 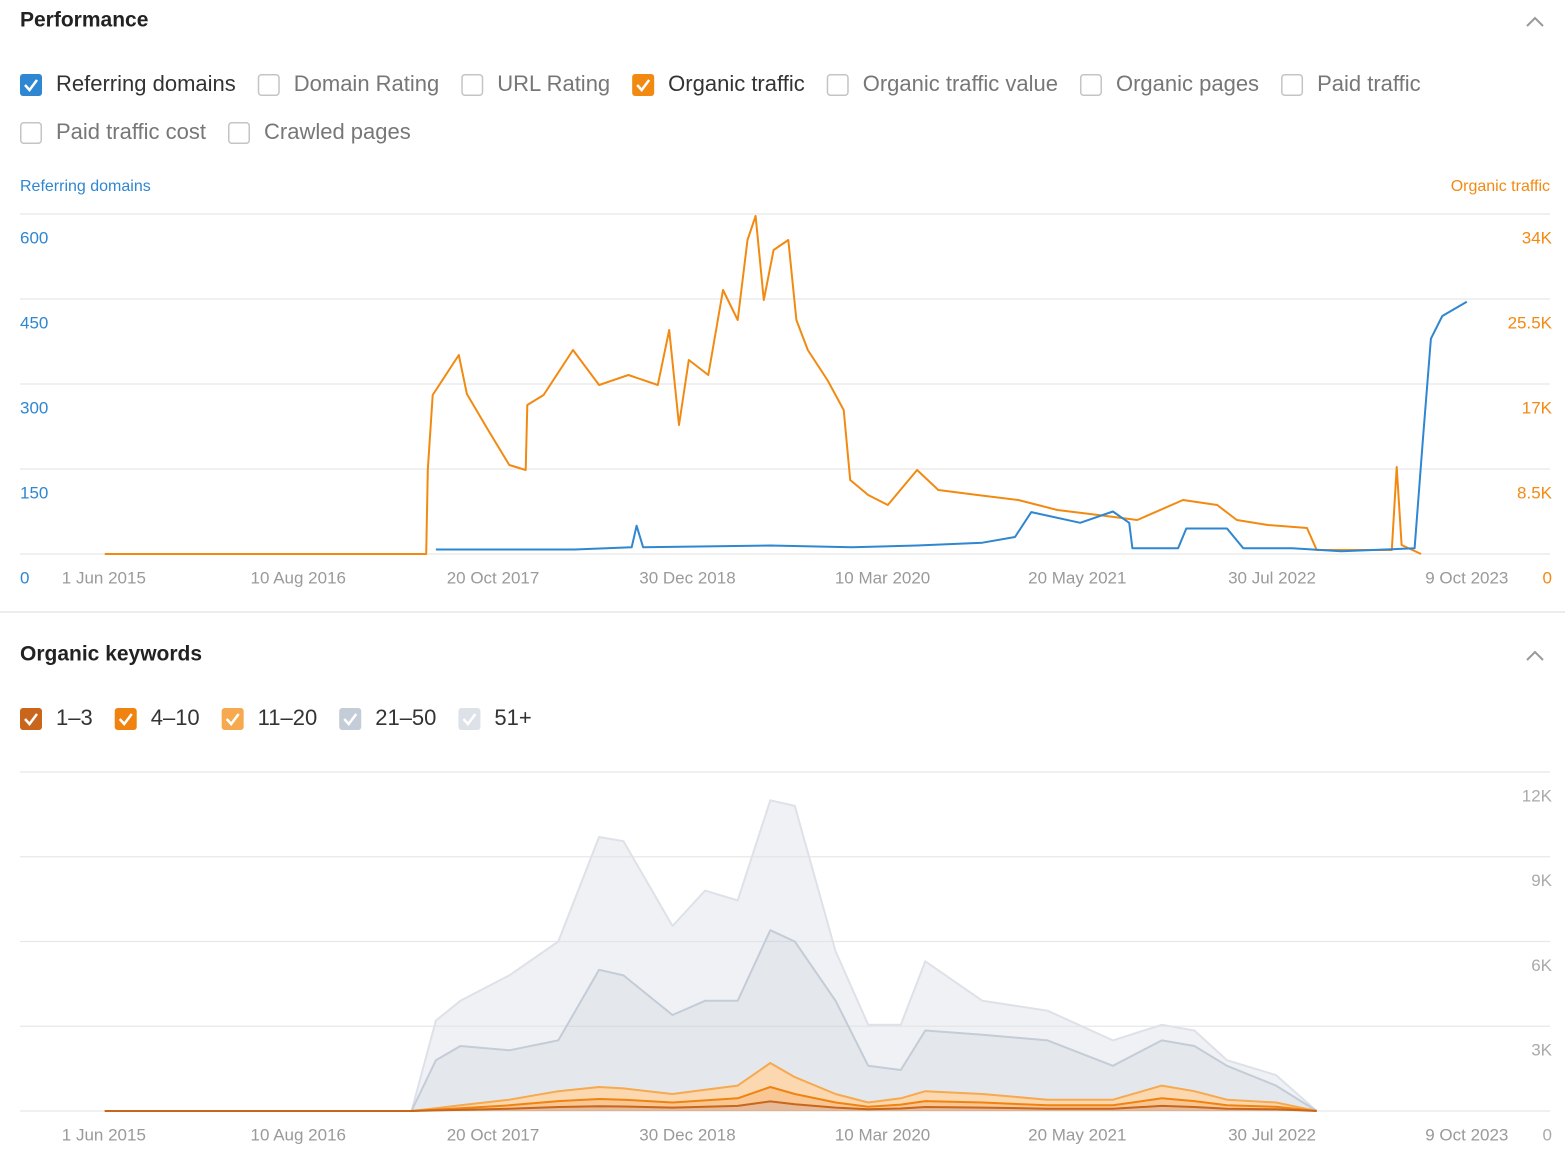 I want to click on checkbox-option: Organic traffic, so click(x=718, y=83).